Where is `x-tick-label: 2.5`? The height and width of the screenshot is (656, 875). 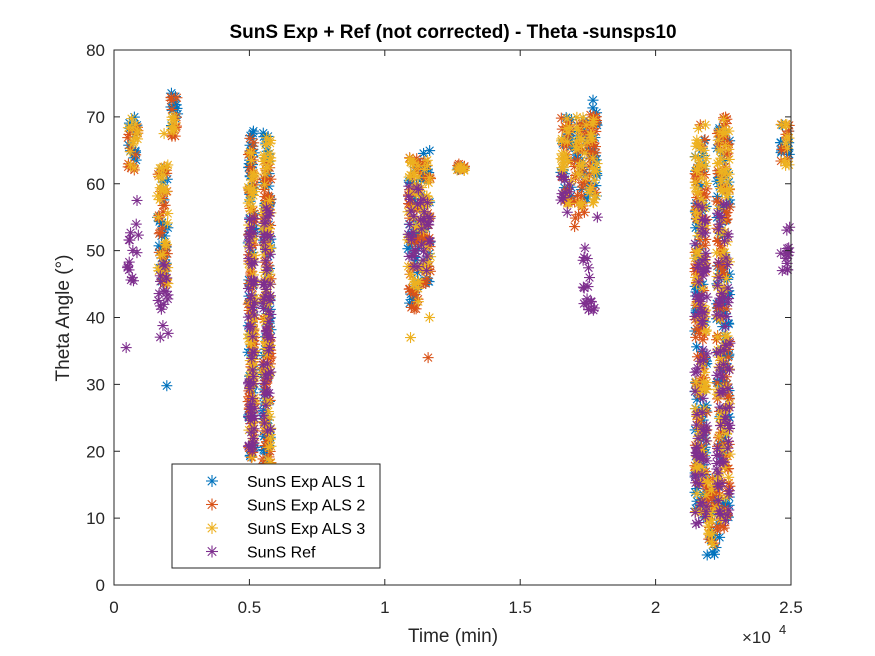 x-tick-label: 2.5 is located at coordinates (791, 607).